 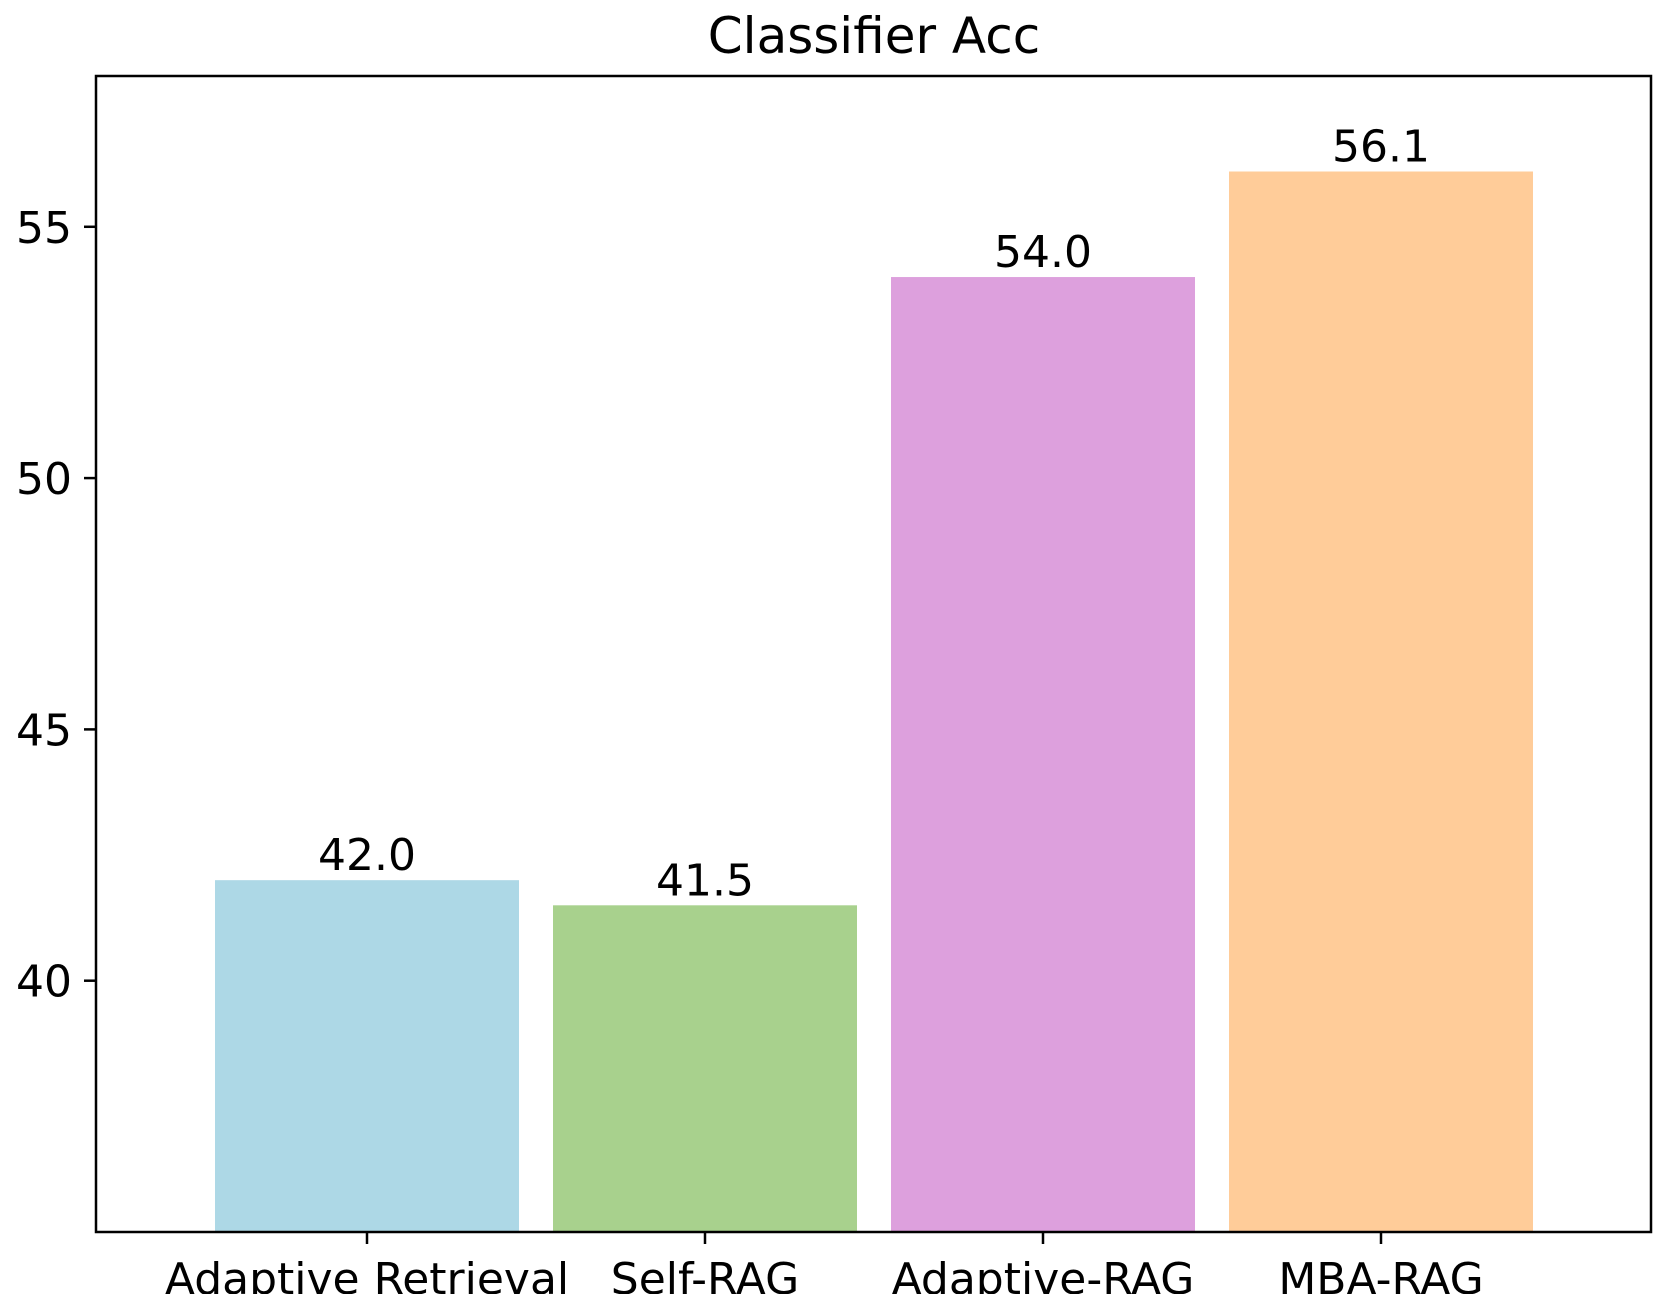 I want to click on value-label-3: 56.1, so click(x=1381, y=146).